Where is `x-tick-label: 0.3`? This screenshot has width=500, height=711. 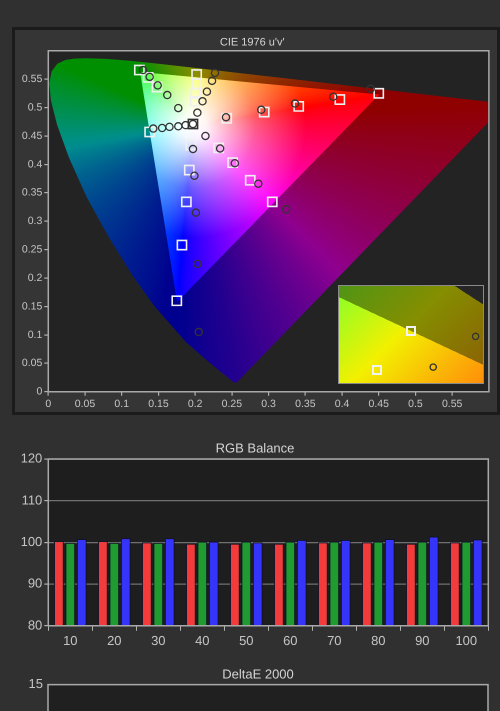
x-tick-label: 0.3 is located at coordinates (268, 404).